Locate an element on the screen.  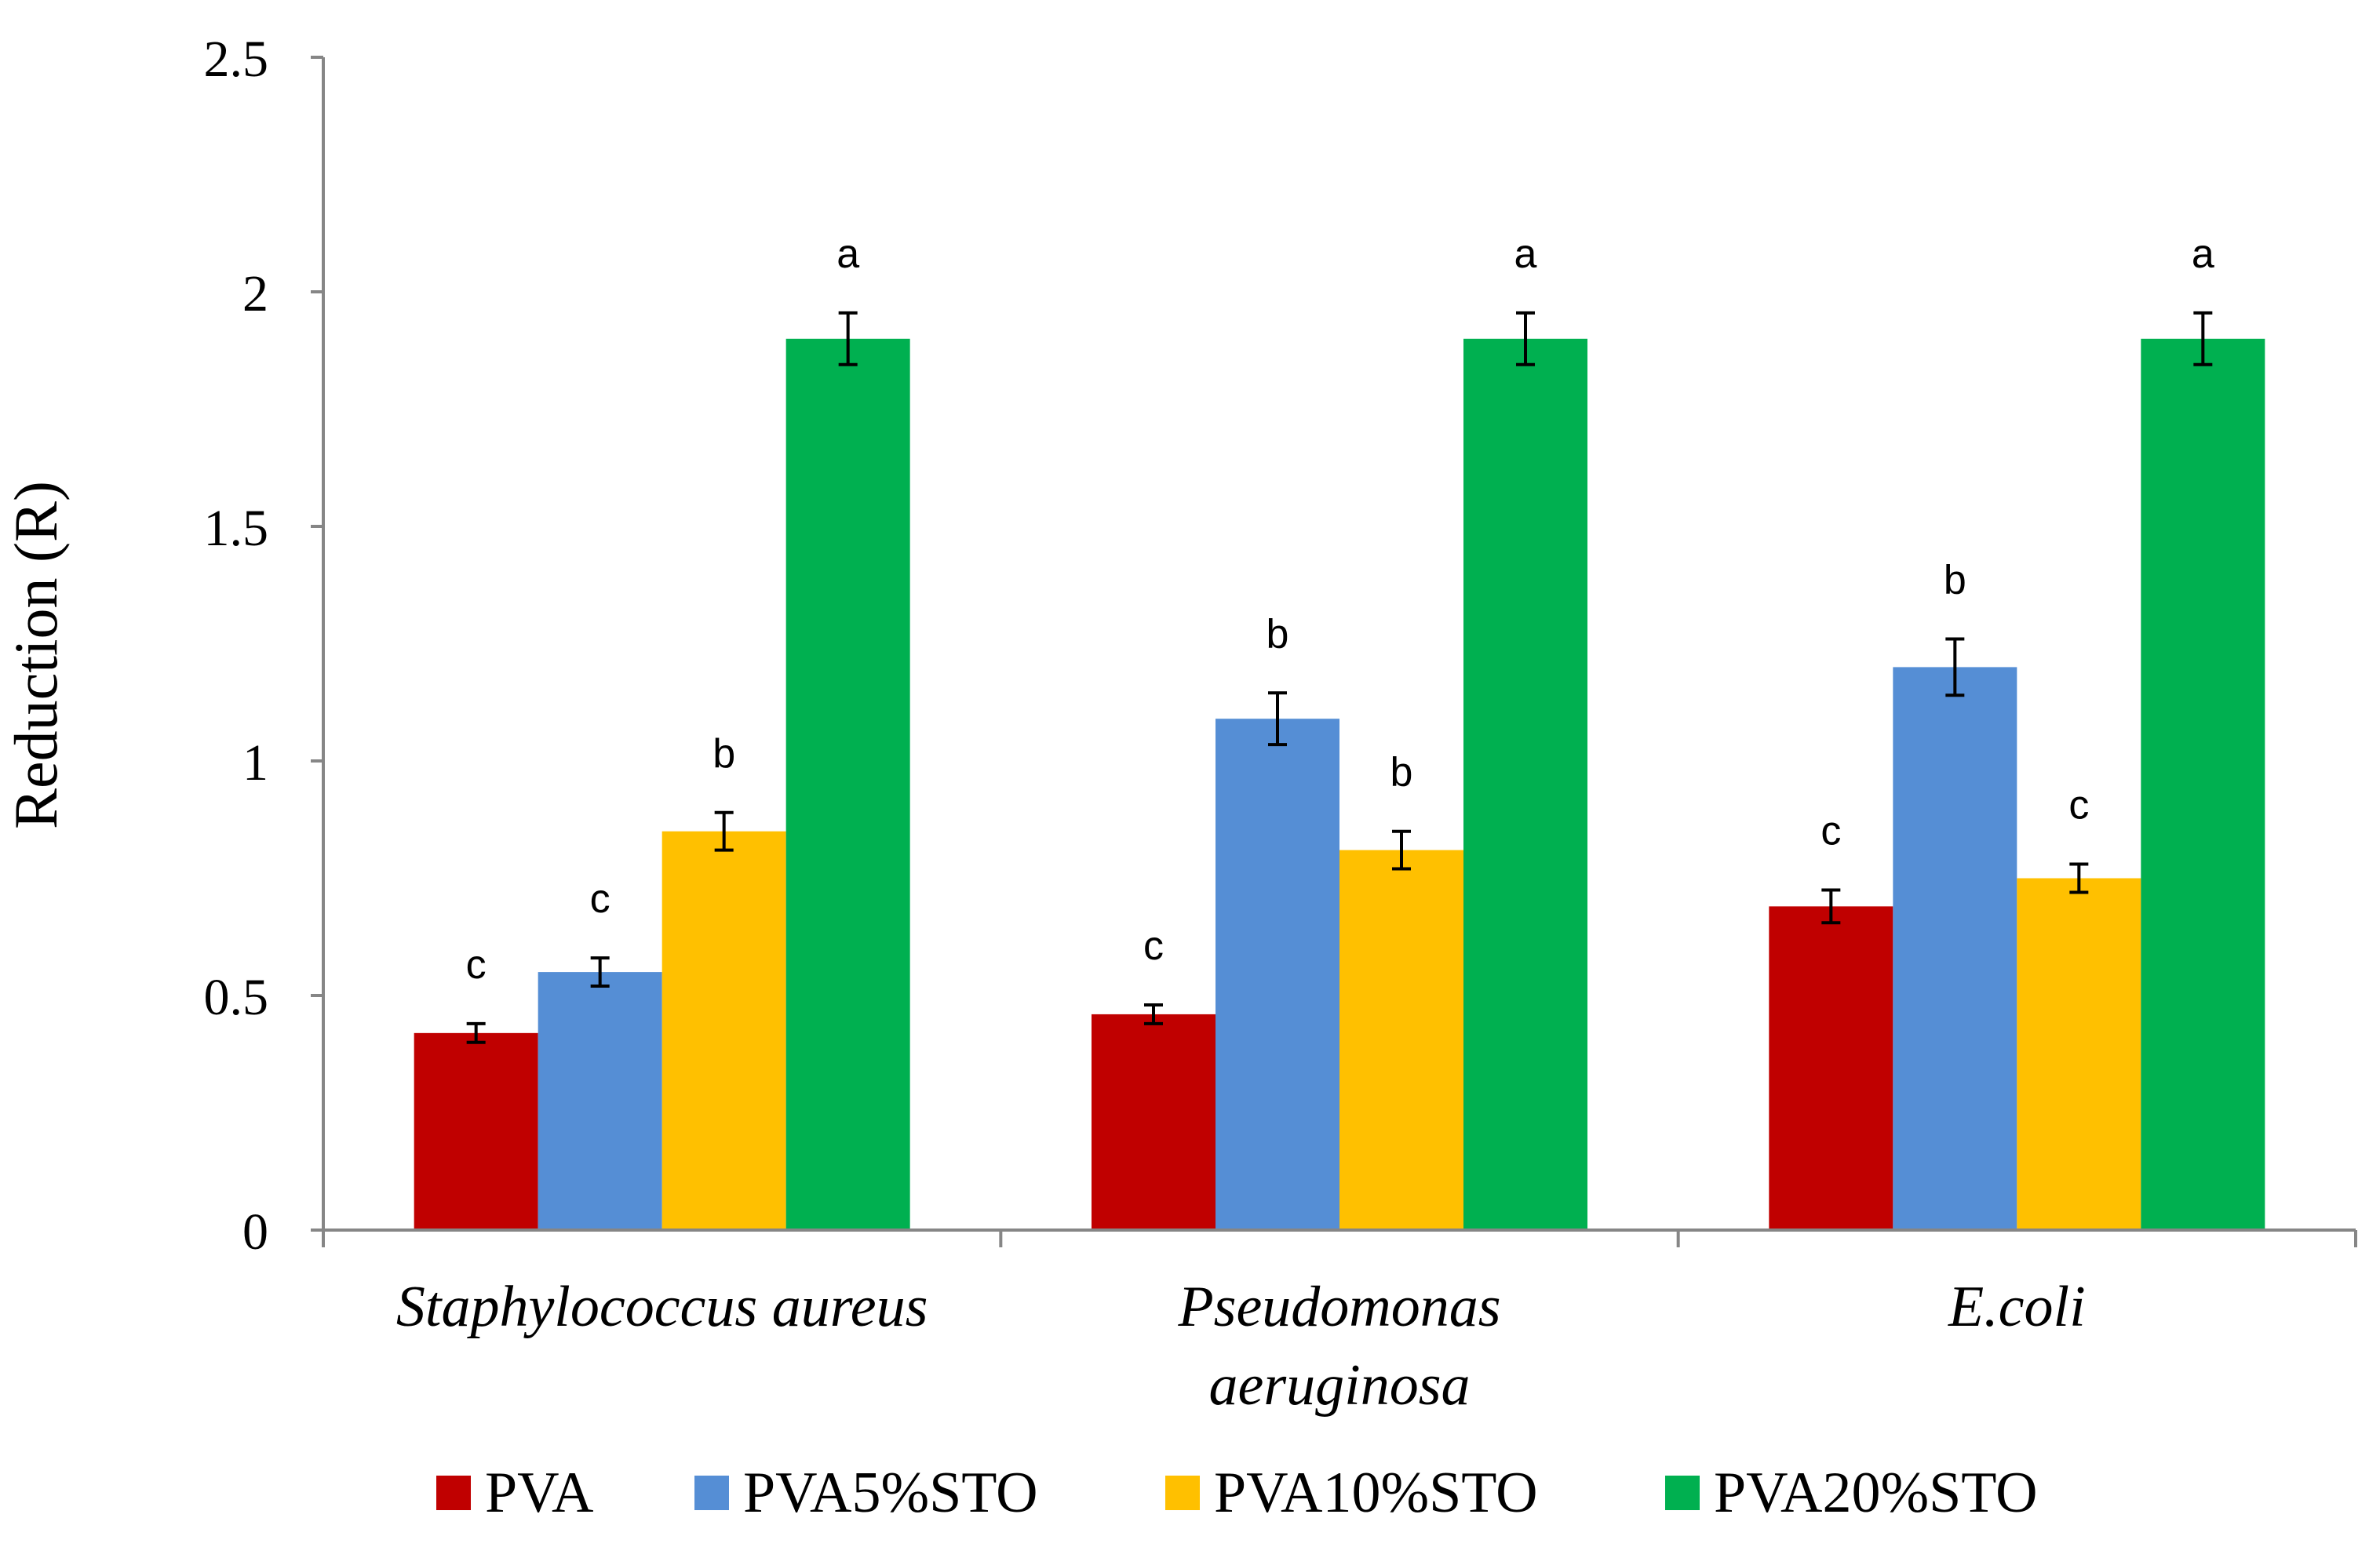
y-tick-label: 2.5 is located at coordinates (236, 59).